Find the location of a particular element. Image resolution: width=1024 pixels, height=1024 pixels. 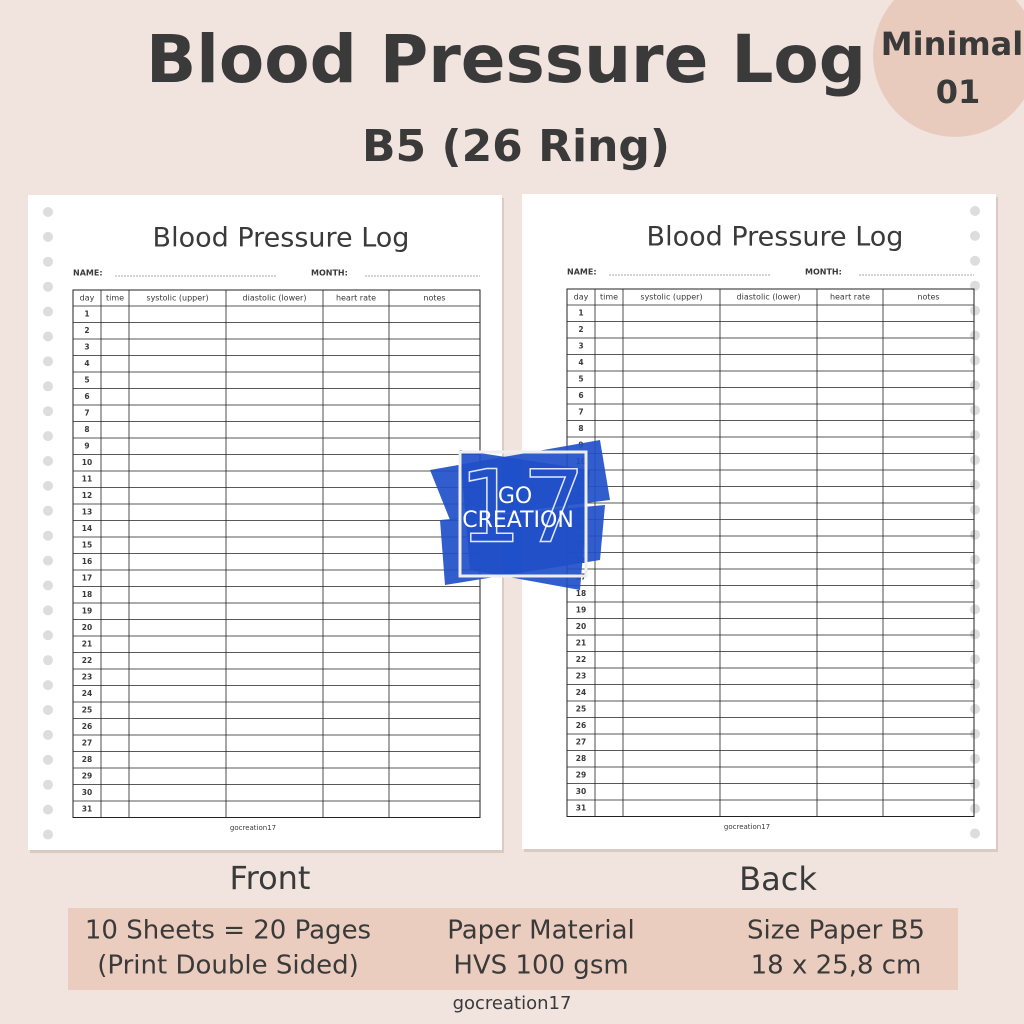

info-text: Size Paper B5 is located at coordinates (836, 931).